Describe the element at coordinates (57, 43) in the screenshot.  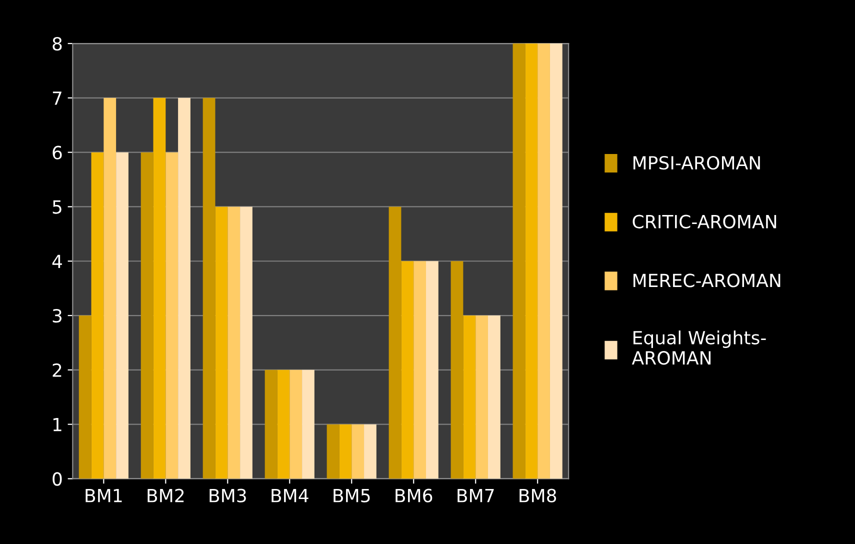
I see `y-tick-label: 8` at that location.